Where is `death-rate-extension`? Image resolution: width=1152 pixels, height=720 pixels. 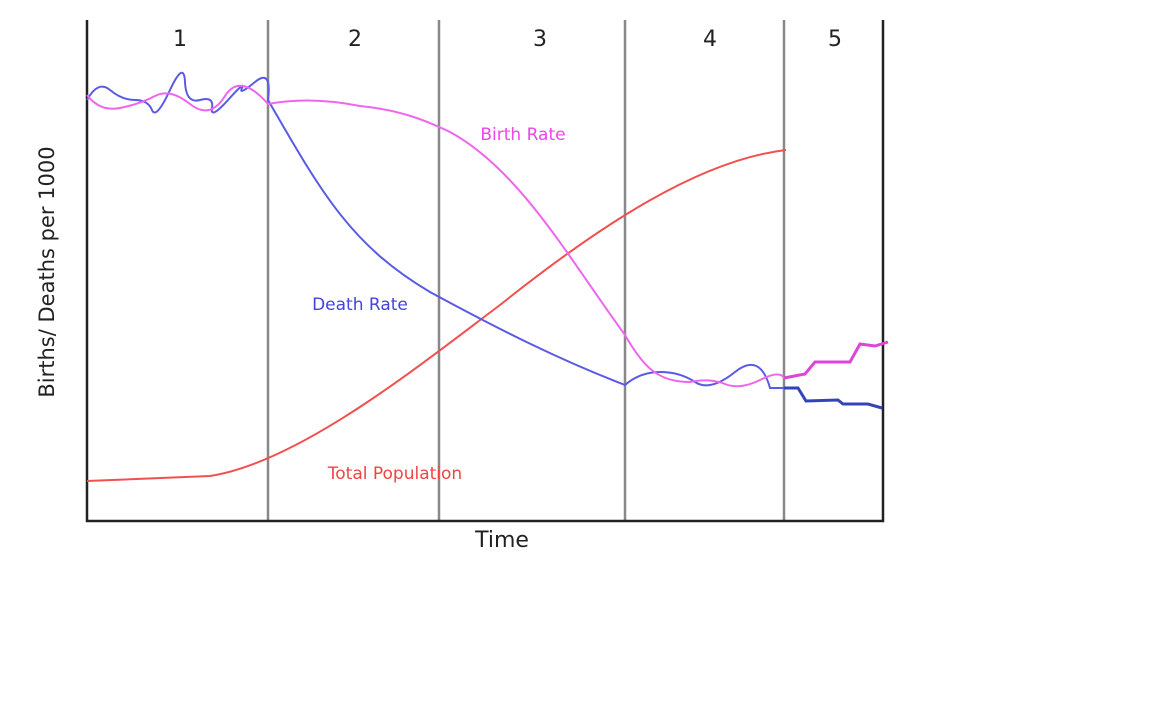
death-rate-extension is located at coordinates (833, 398).